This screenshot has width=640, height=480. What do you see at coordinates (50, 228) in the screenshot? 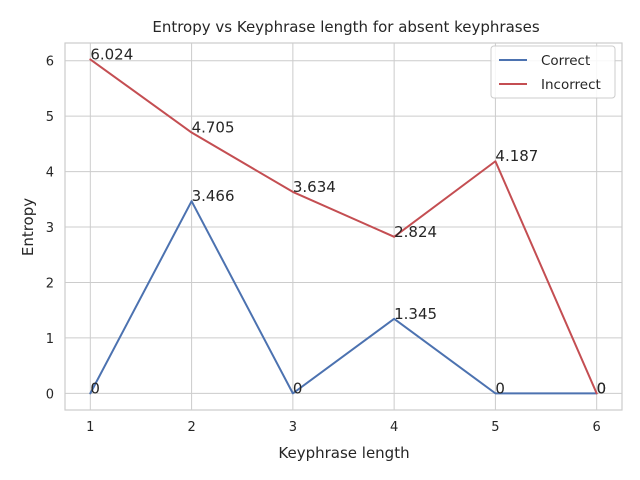
I see `y-tick-label: 3` at bounding box center [50, 228].